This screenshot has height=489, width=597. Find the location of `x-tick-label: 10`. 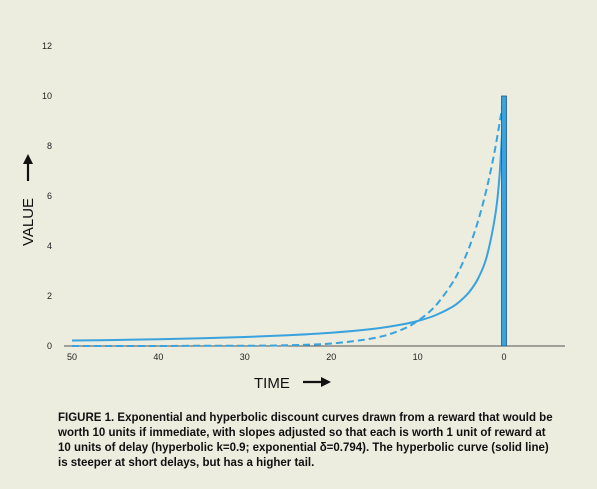

x-tick-label: 10 is located at coordinates (418, 357).